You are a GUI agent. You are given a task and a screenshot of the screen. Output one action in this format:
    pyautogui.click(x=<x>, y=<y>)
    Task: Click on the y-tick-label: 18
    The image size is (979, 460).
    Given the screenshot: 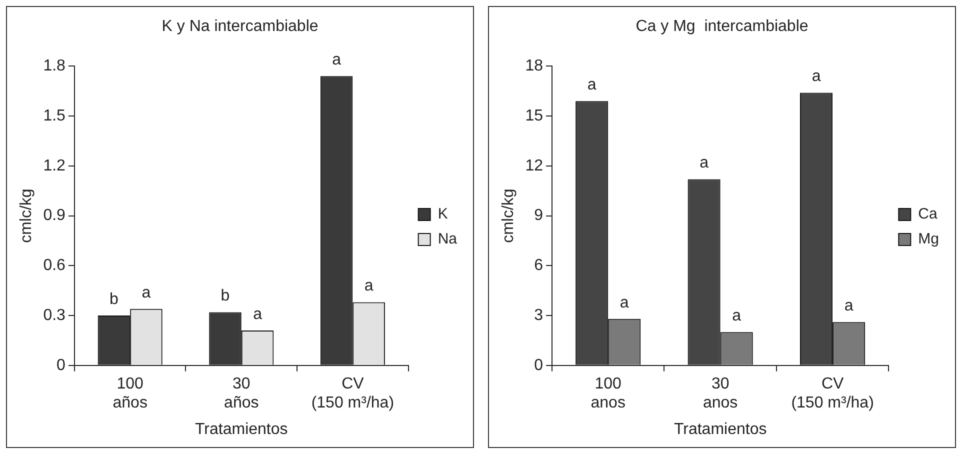 What is the action you would take?
    pyautogui.click(x=534, y=66)
    